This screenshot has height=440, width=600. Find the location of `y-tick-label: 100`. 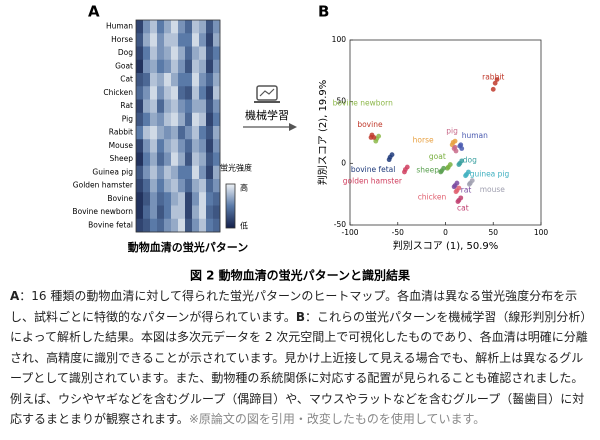

y-tick-label: 100 is located at coordinates (339, 39).